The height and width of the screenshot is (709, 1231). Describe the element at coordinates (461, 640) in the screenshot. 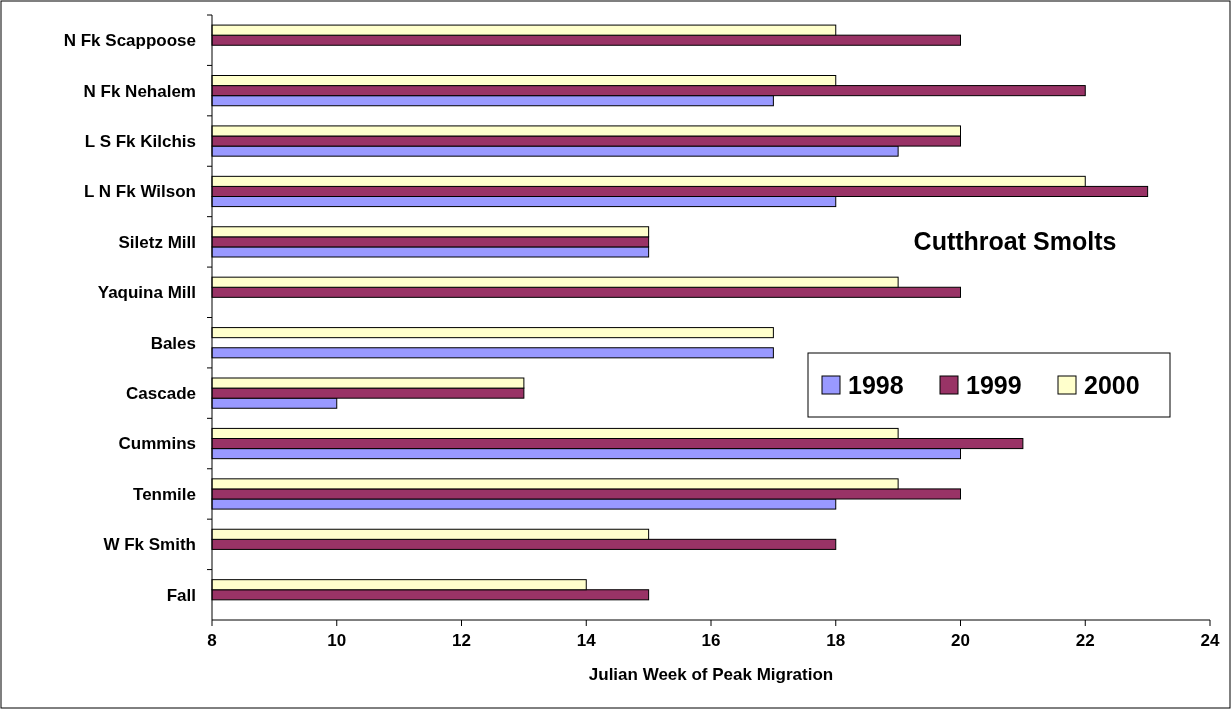

I see `x-tick-label: 12` at that location.